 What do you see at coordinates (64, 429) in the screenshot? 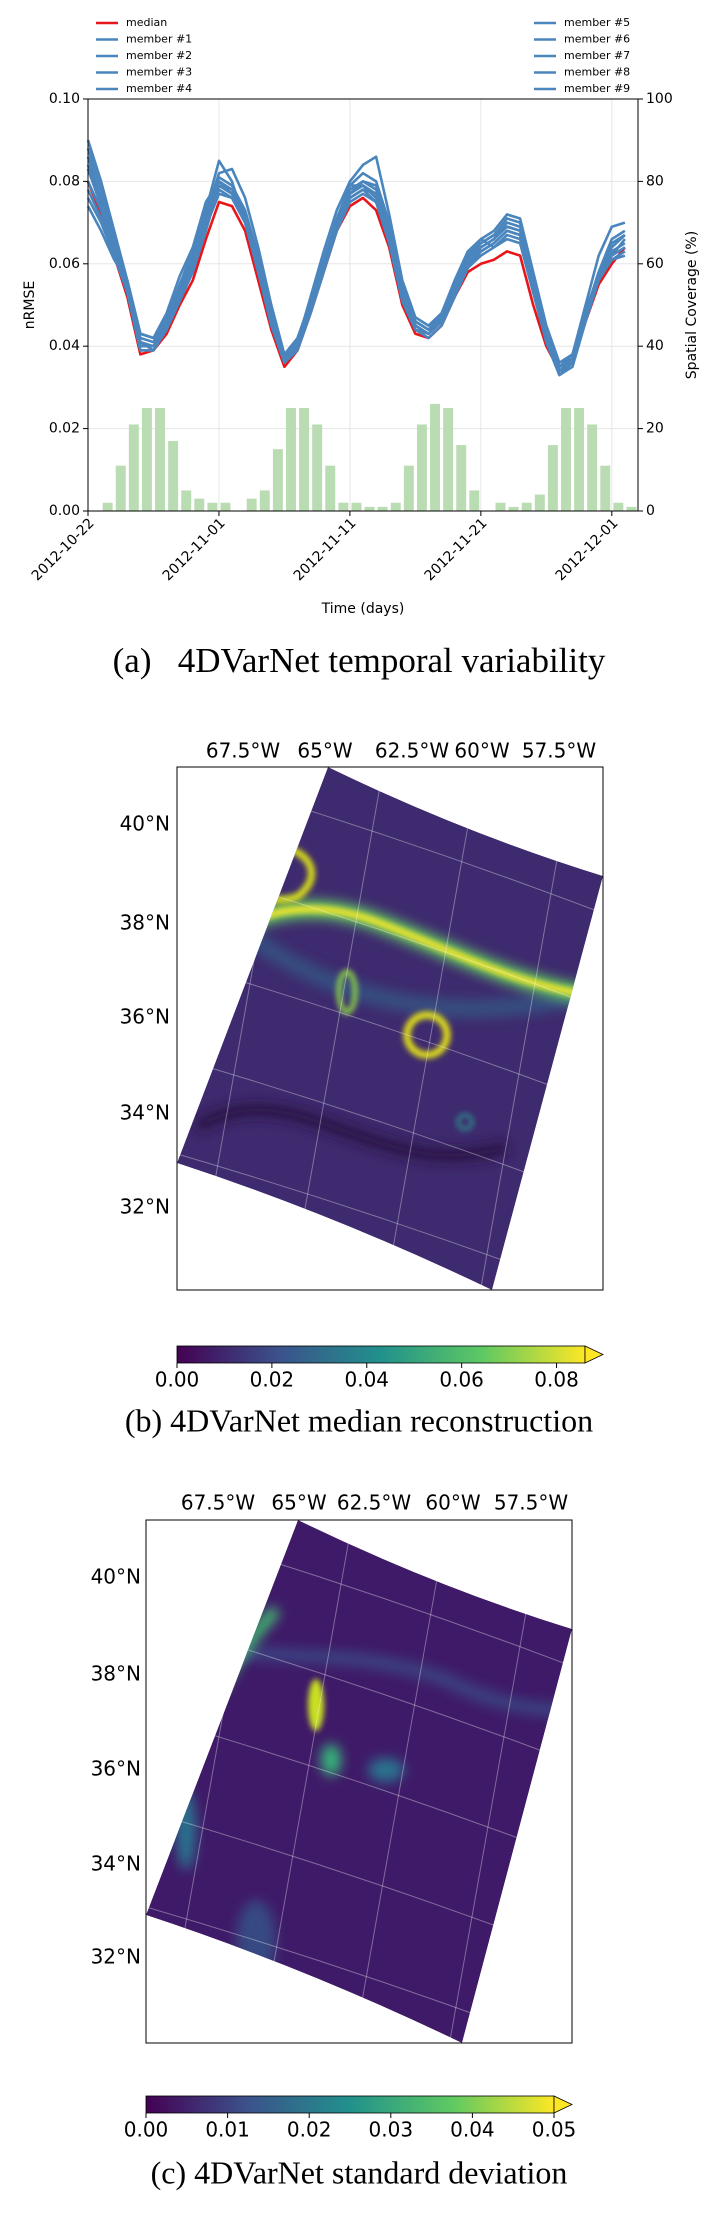
I see `y-tick-label: 0.02` at bounding box center [64, 429].